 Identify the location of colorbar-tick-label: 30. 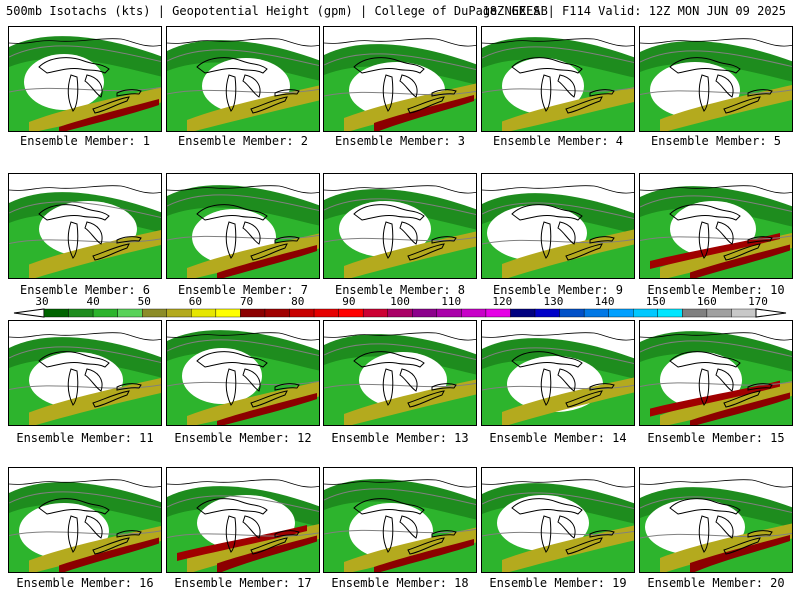
(42, 301).